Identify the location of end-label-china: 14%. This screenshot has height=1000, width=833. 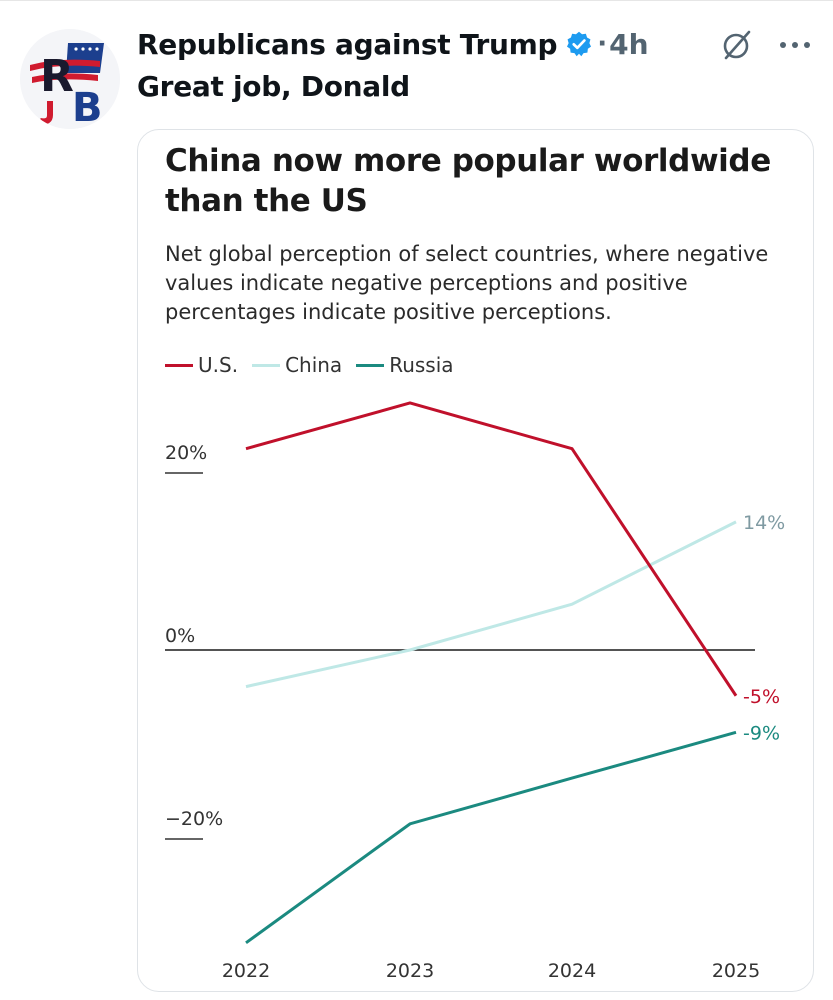
(764, 523).